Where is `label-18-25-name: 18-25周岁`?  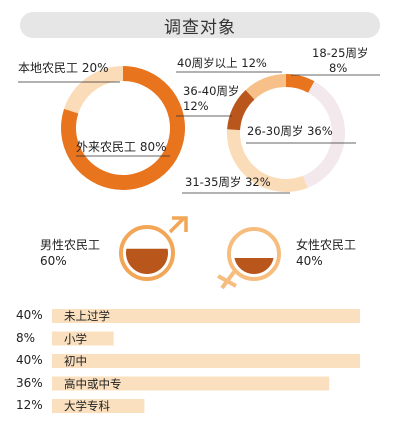
label-18-25-name: 18-25周岁 is located at coordinates (340, 53).